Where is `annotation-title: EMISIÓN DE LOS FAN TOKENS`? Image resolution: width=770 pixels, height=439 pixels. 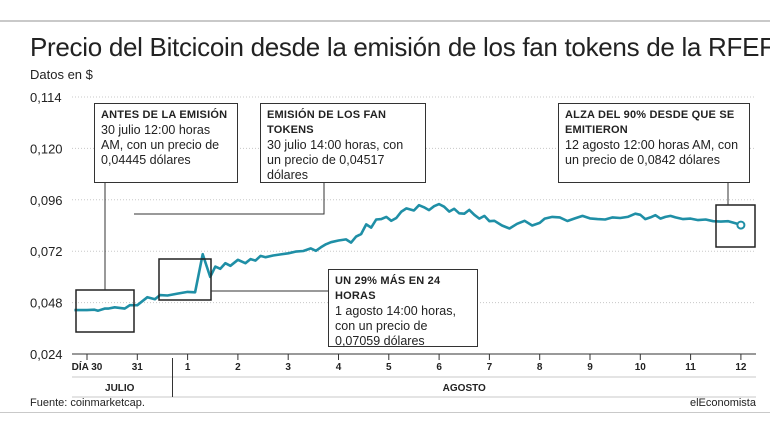 annotation-title: EMISIÓN DE LOS FAN TOKENS is located at coordinates (327, 122).